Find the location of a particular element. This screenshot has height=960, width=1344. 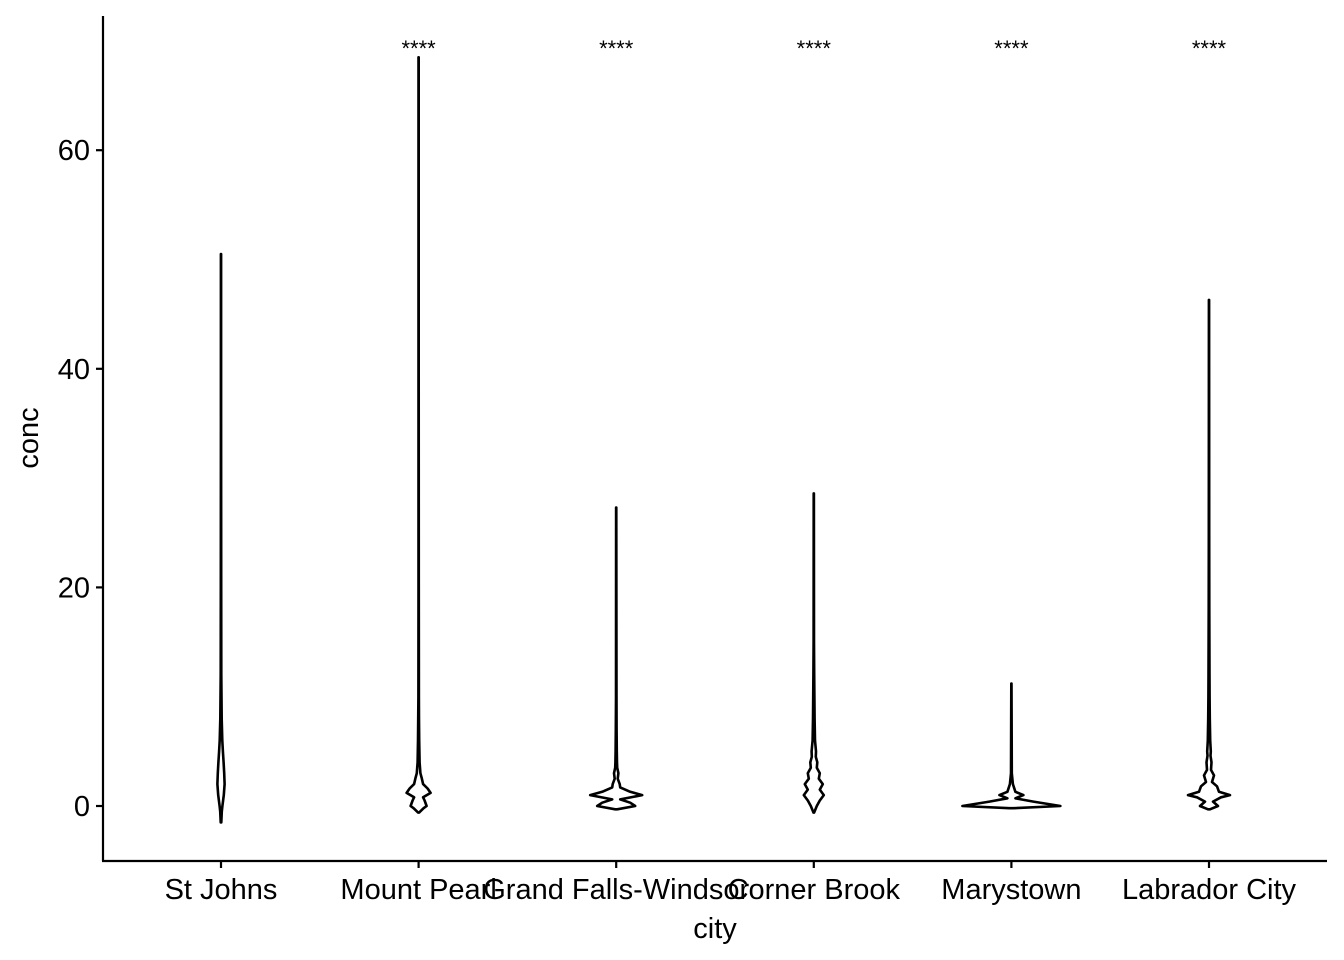

x-tick-label: Mount Pearl is located at coordinates (418, 890).